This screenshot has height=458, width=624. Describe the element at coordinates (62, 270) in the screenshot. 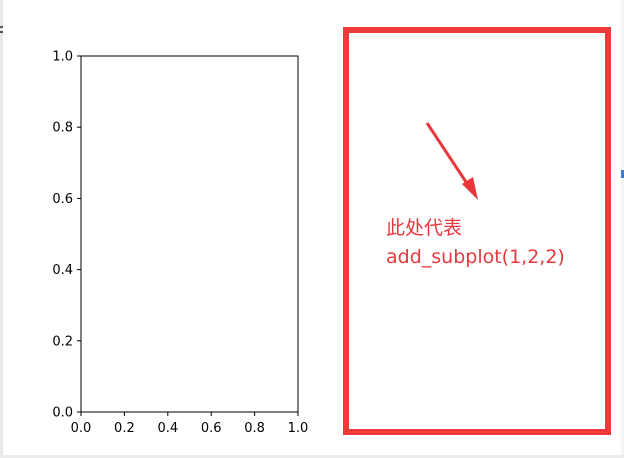

I see `y-tick-label: 0.4` at that location.